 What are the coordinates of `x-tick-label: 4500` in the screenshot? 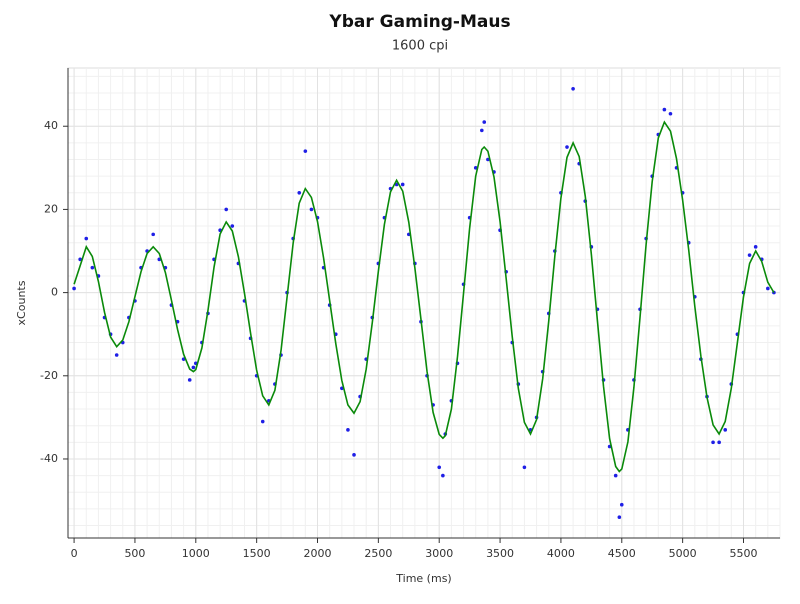 It's located at (622, 553).